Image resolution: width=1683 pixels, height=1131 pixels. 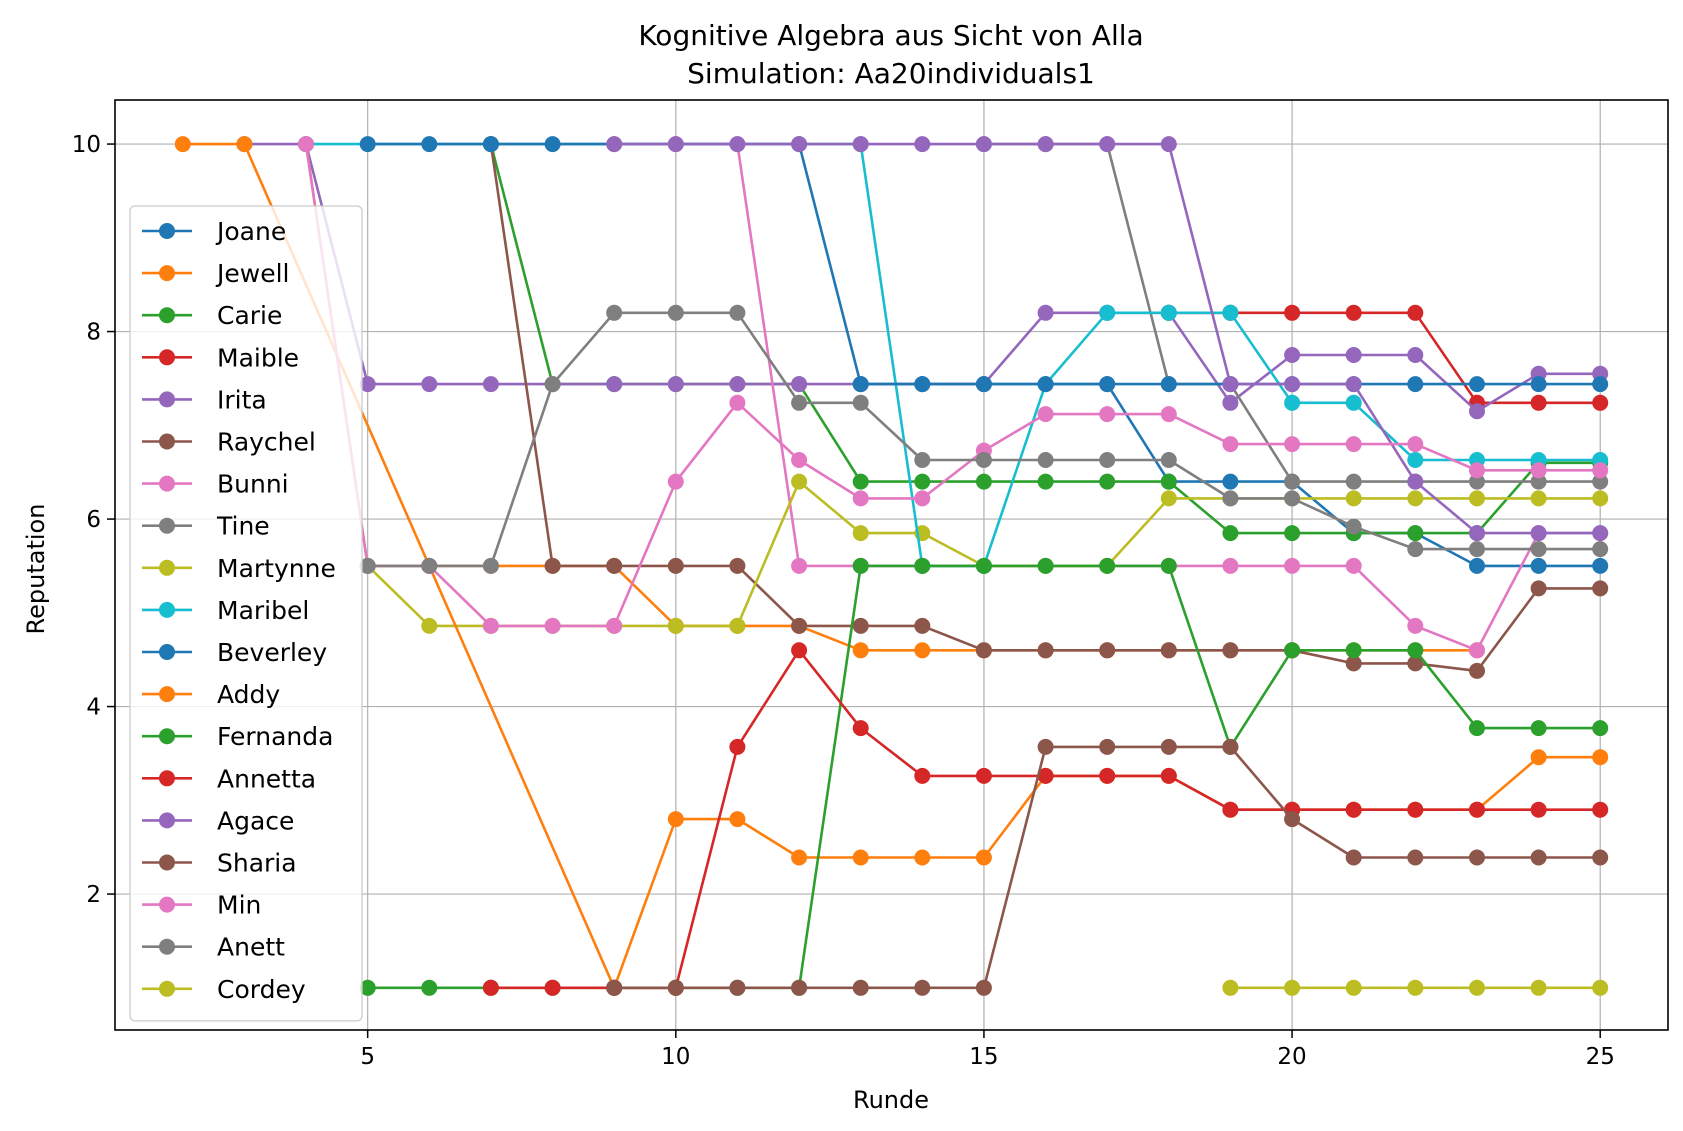 What do you see at coordinates (253, 484) in the screenshot?
I see `legend-label: Bunni` at bounding box center [253, 484].